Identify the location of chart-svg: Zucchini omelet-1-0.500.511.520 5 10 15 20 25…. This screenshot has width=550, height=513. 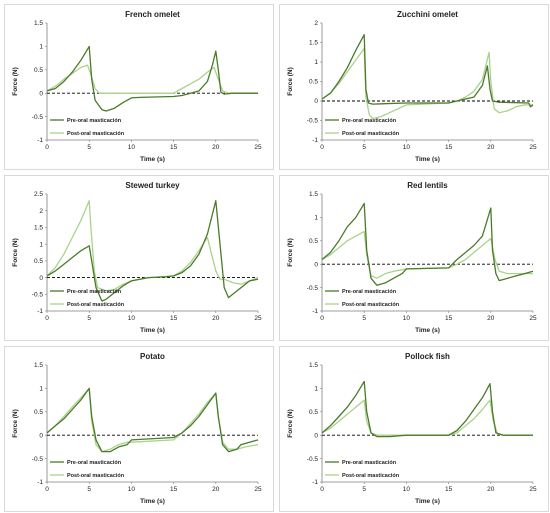
(412, 86).